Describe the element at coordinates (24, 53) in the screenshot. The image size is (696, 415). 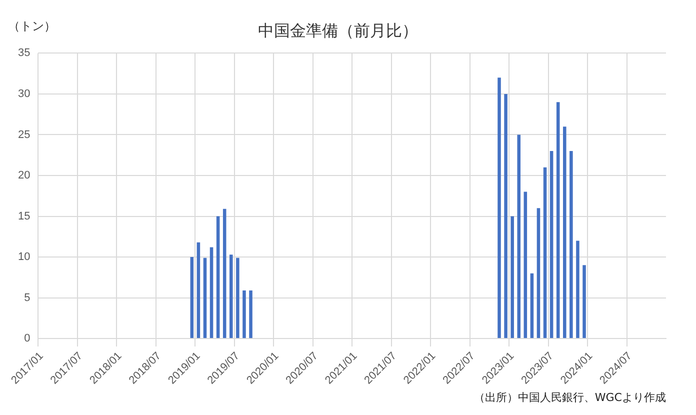
I see `y-tick-label: 35` at that location.